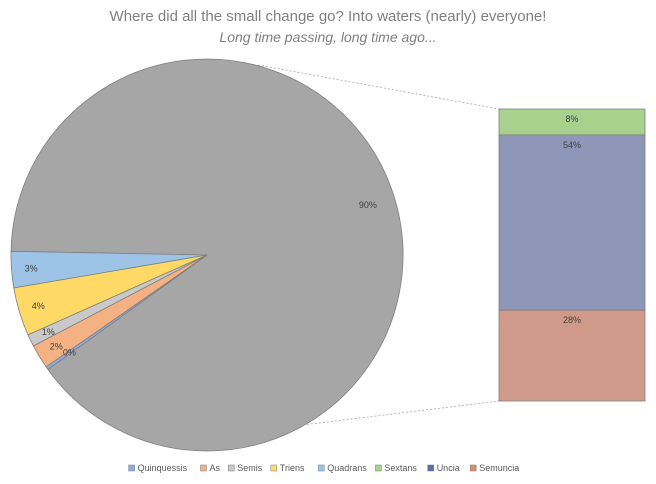 The width and height of the screenshot is (656, 484). I want to click on legend-swatch-as, so click(203, 468).